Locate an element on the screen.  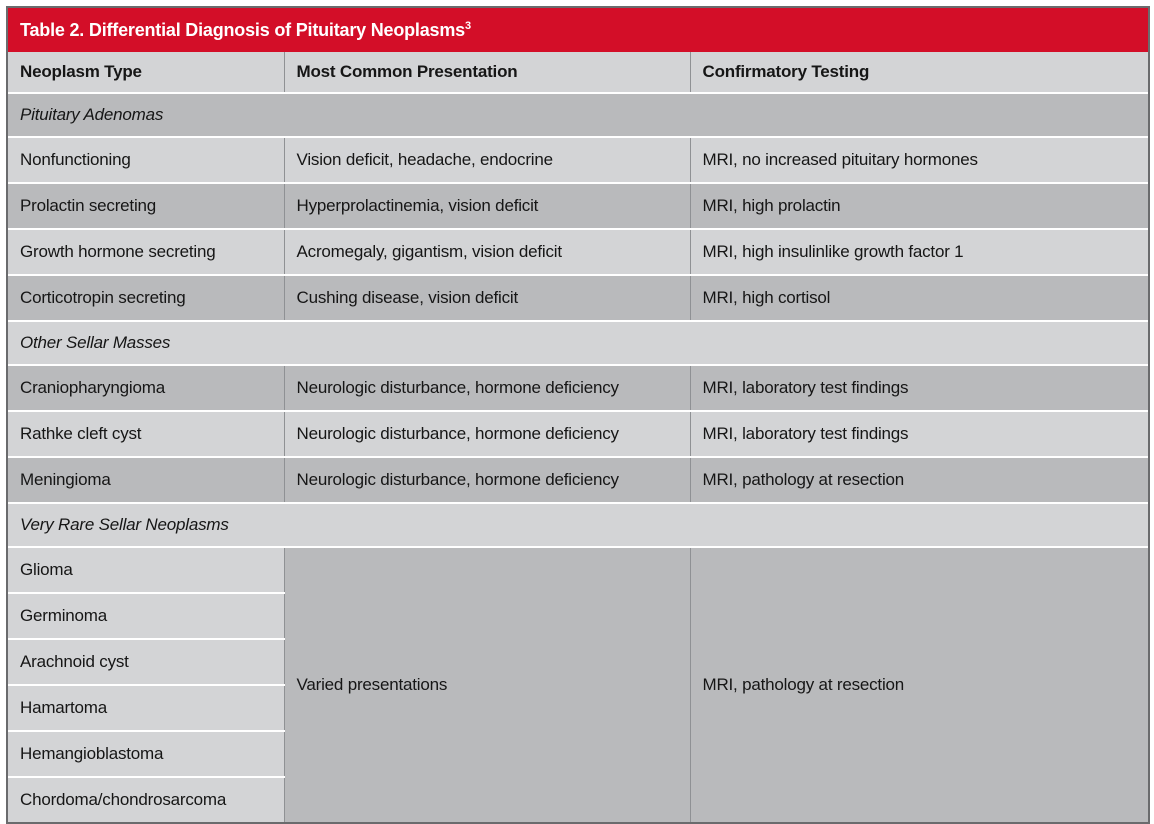
cell-neoplasm: Growth hormone secreting is located at coordinates (146, 251).